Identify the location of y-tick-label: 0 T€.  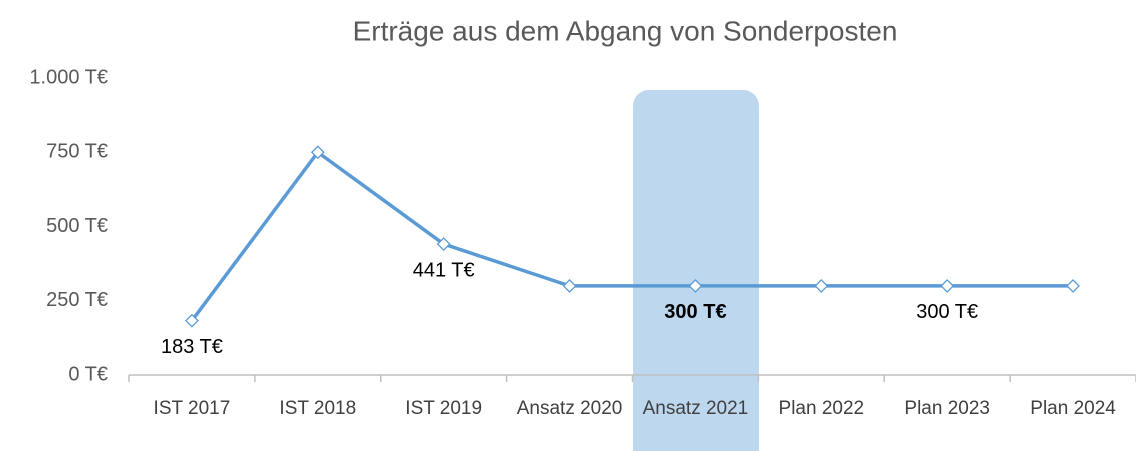
(88, 374).